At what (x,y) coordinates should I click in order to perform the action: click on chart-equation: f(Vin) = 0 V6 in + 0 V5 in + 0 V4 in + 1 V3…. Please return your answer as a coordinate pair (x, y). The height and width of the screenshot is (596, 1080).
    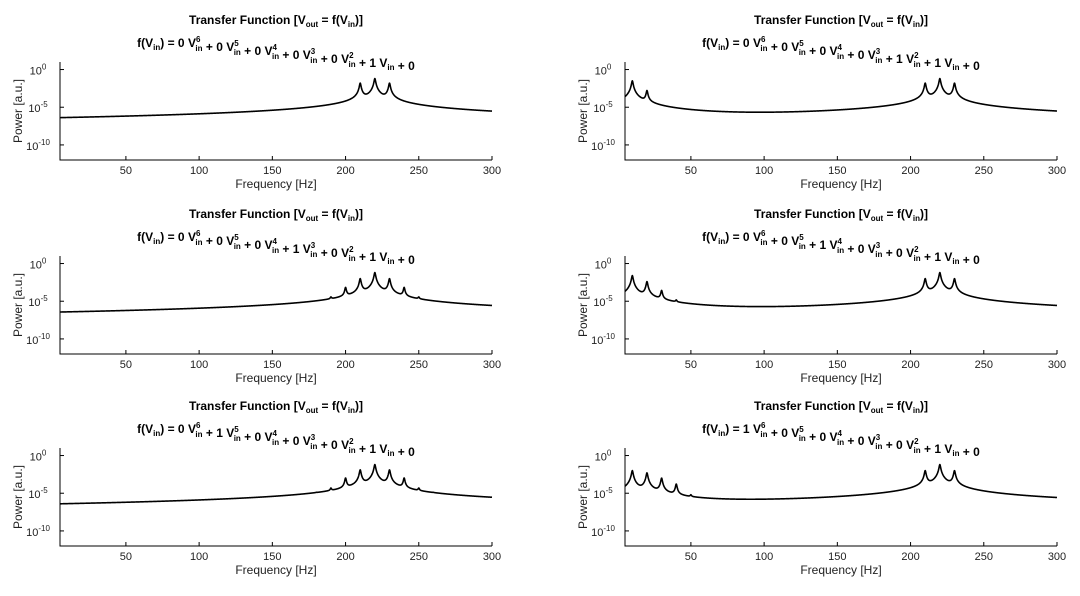
    Looking at the image, I should click on (276, 248).